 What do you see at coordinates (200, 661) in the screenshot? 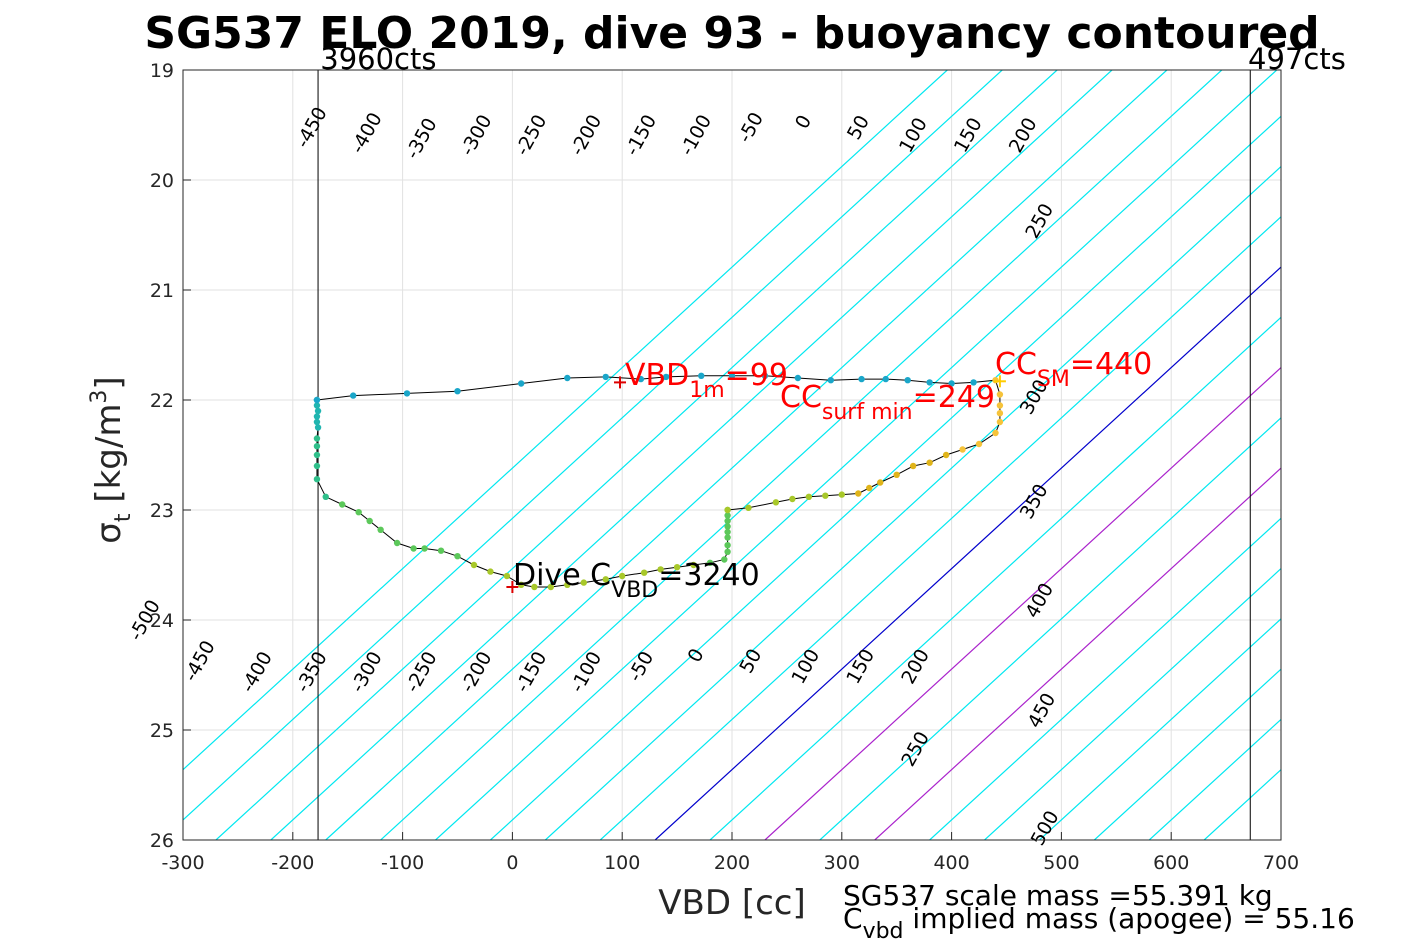
I see `contour-label: -450` at bounding box center [200, 661].